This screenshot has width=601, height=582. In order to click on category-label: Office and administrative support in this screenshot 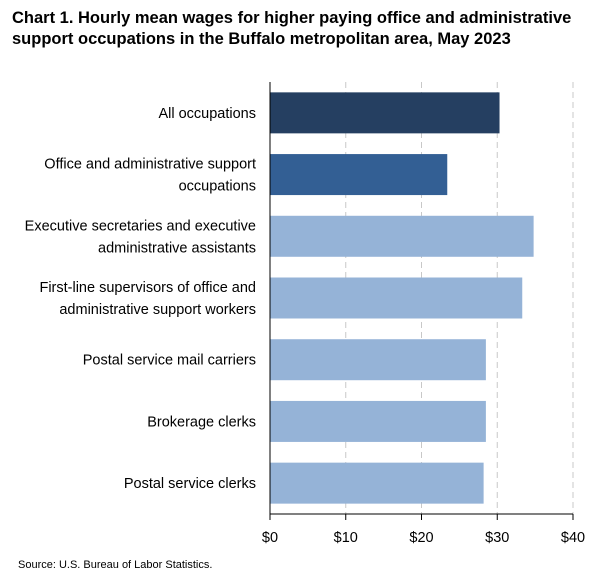, I will do `click(150, 165)`.